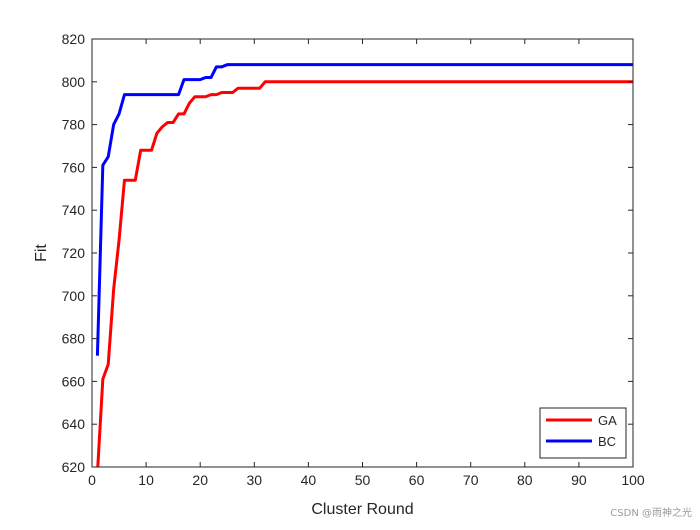 The width and height of the screenshot is (700, 530). Describe the element at coordinates (74, 467) in the screenshot. I see `y-tick-label: 620` at that location.